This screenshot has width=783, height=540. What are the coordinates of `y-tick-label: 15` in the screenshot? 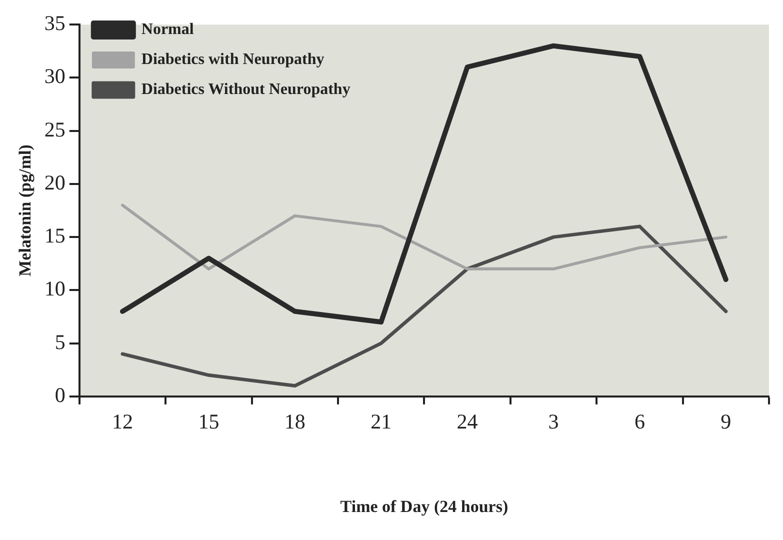 It's located at (55, 236).